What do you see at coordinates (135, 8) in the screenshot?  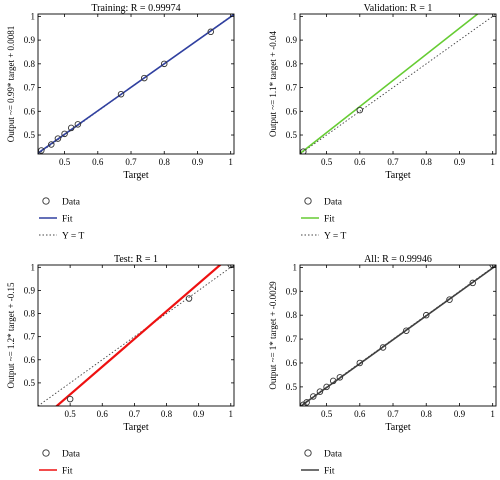 I see `panel-title: Training: R = 0.99974` at bounding box center [135, 8].